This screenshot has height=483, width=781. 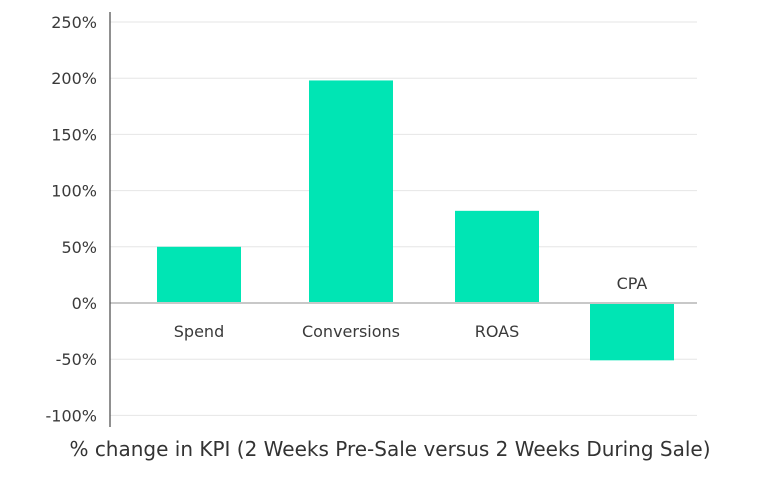 What do you see at coordinates (76, 359) in the screenshot?
I see `y-tick-label: -50%` at bounding box center [76, 359].